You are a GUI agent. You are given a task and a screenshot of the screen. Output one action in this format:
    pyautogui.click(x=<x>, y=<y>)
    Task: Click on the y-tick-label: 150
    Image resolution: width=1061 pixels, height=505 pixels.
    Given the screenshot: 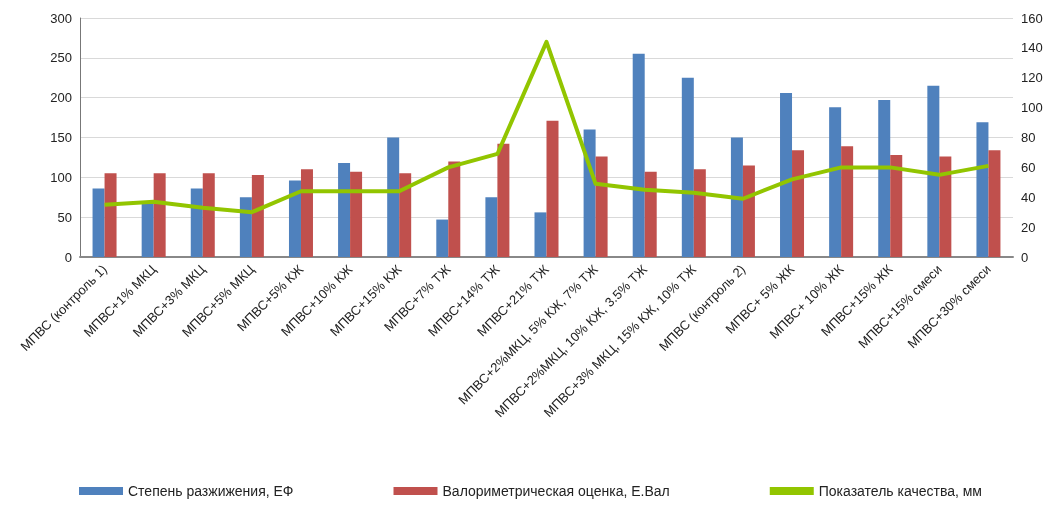 What is the action you would take?
    pyautogui.click(x=61, y=137)
    